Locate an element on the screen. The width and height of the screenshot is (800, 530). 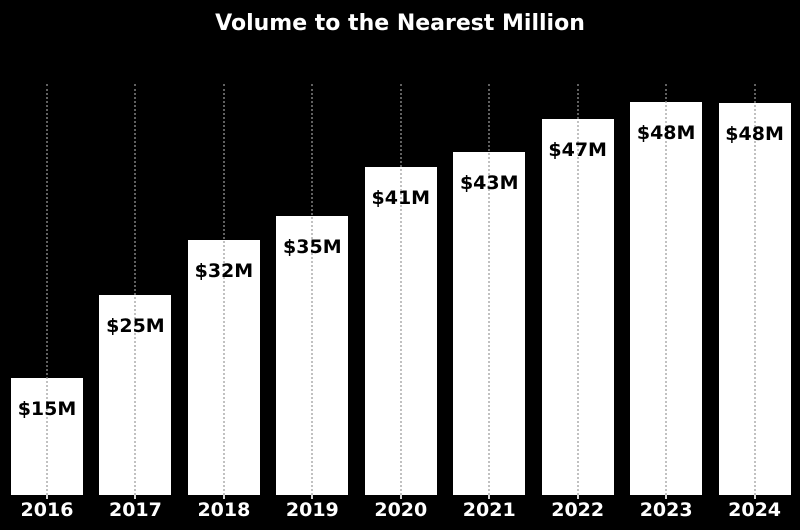
bar-value-label: $43M is located at coordinates (489, 183).